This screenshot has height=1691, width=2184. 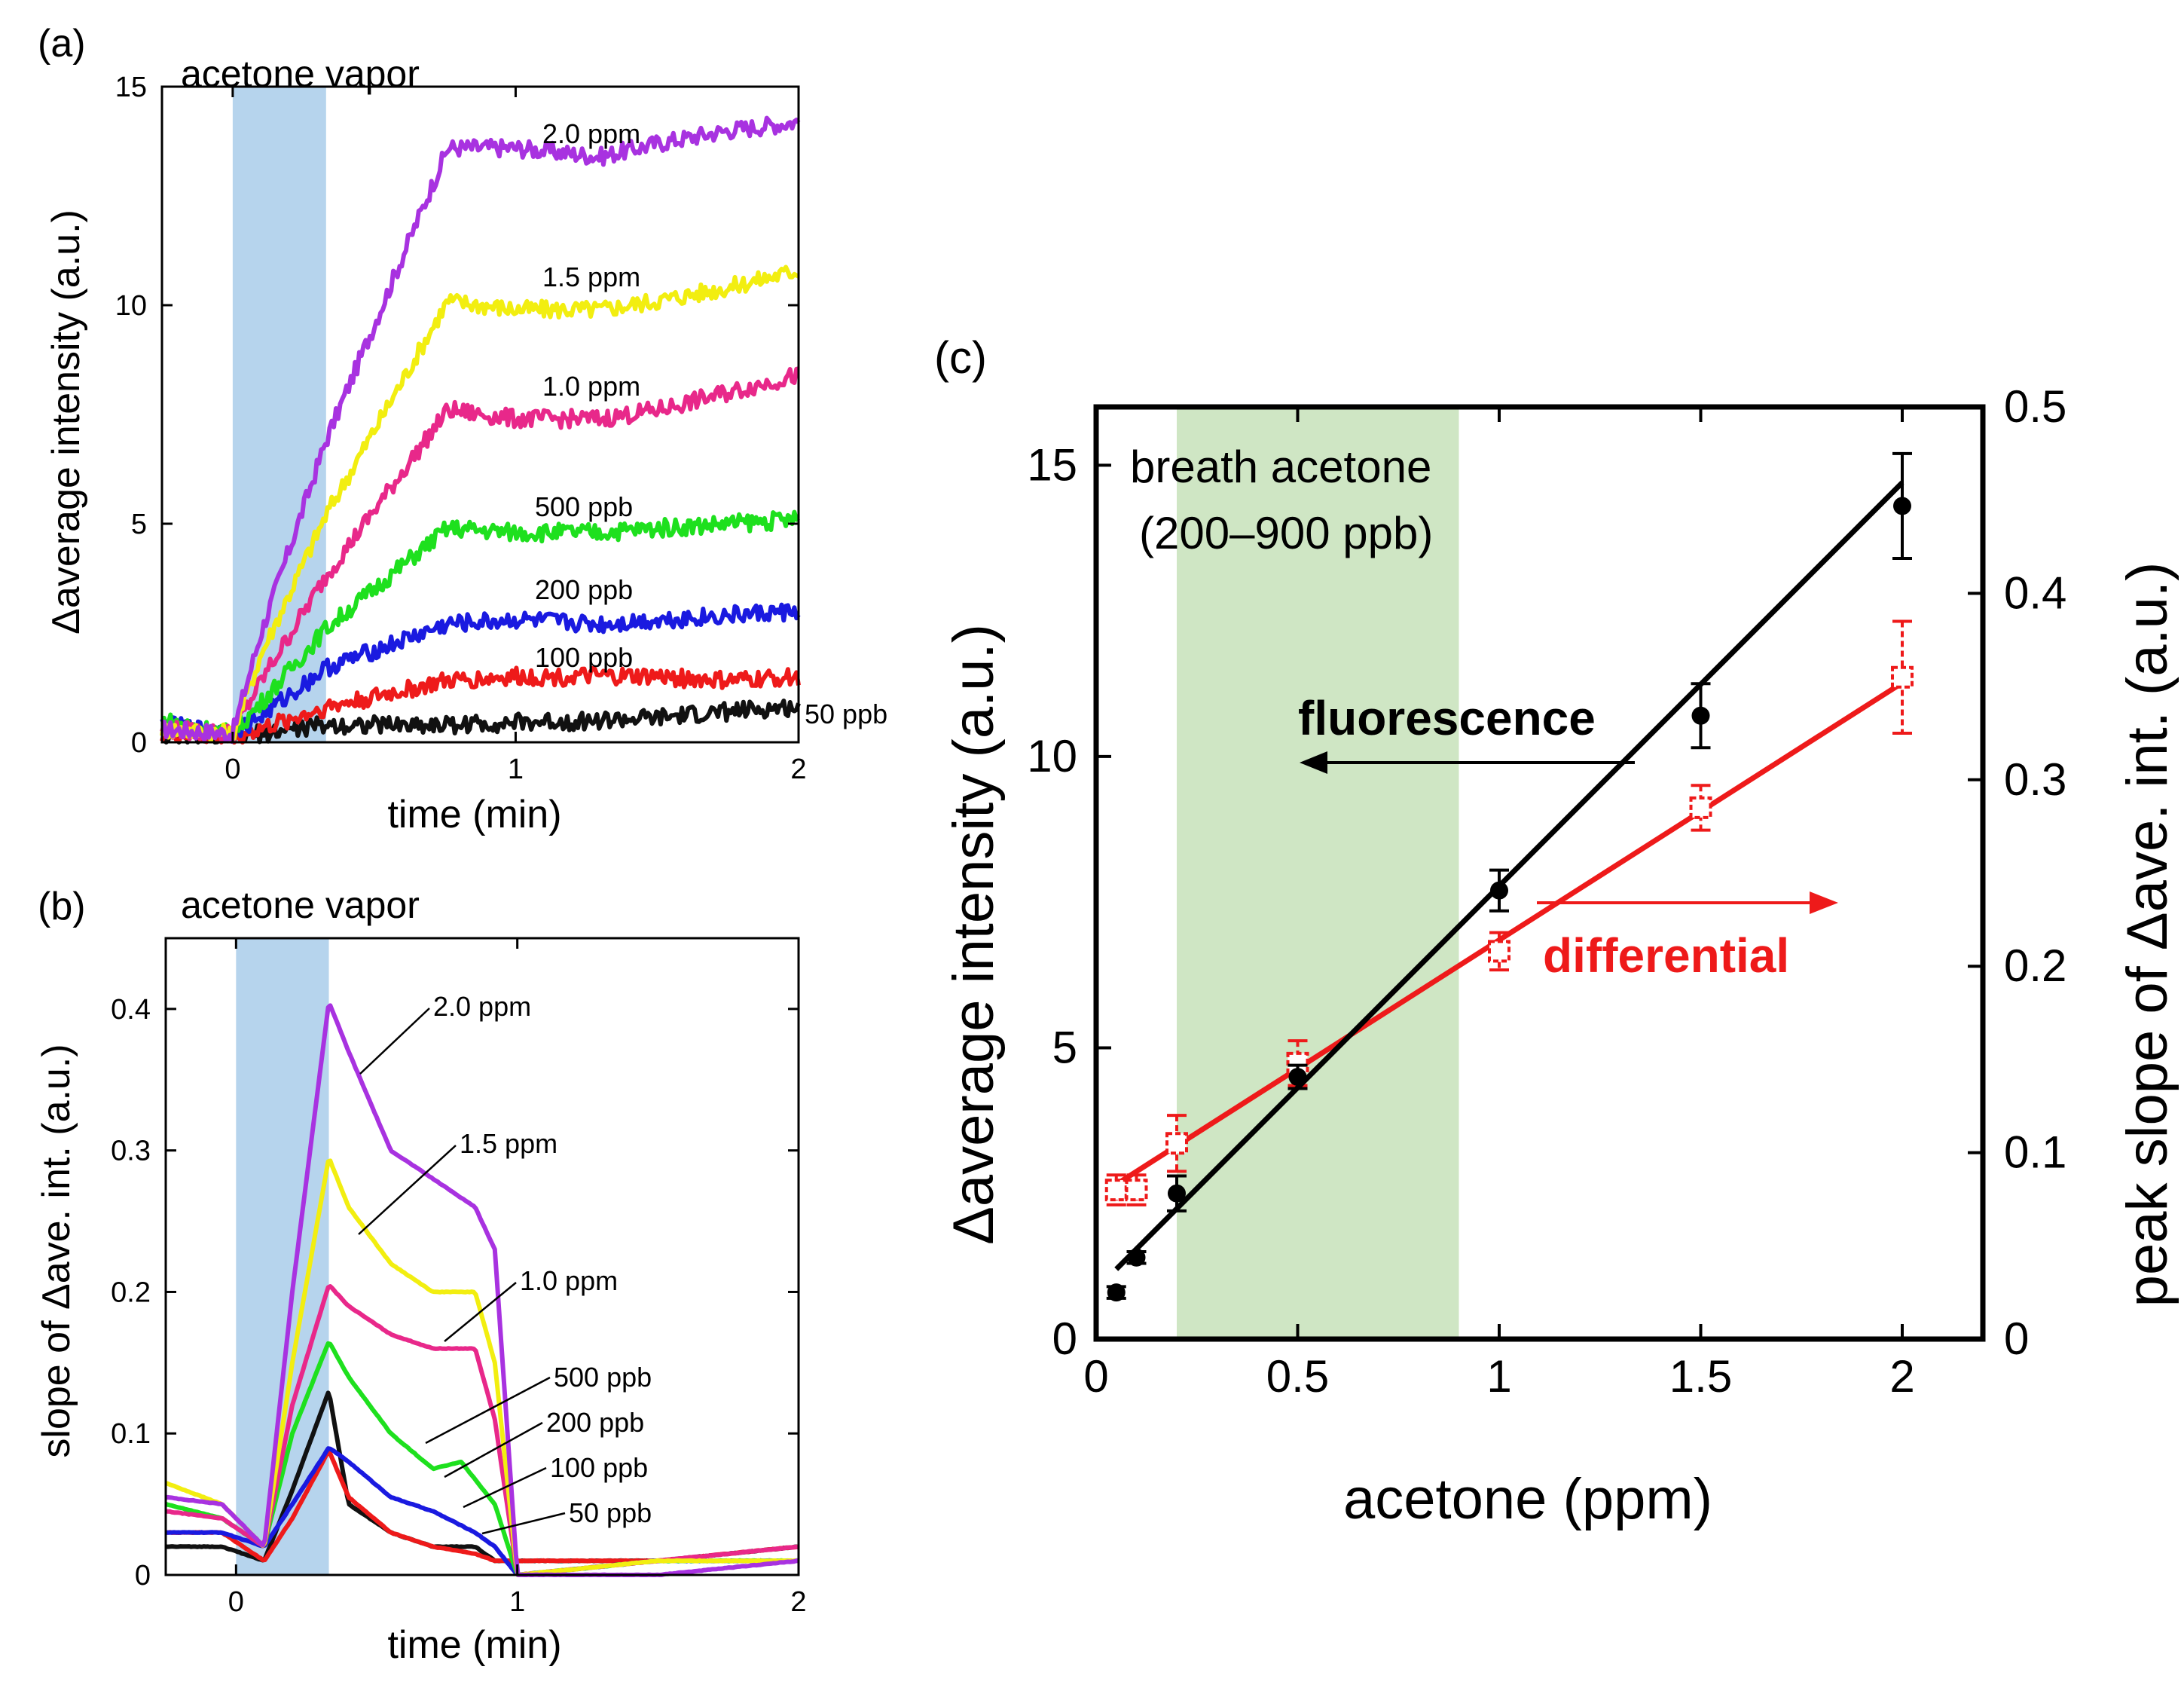 I want to click on panel-a-ylabel: Δaverage intensity (a.u.), so click(x=66, y=422).